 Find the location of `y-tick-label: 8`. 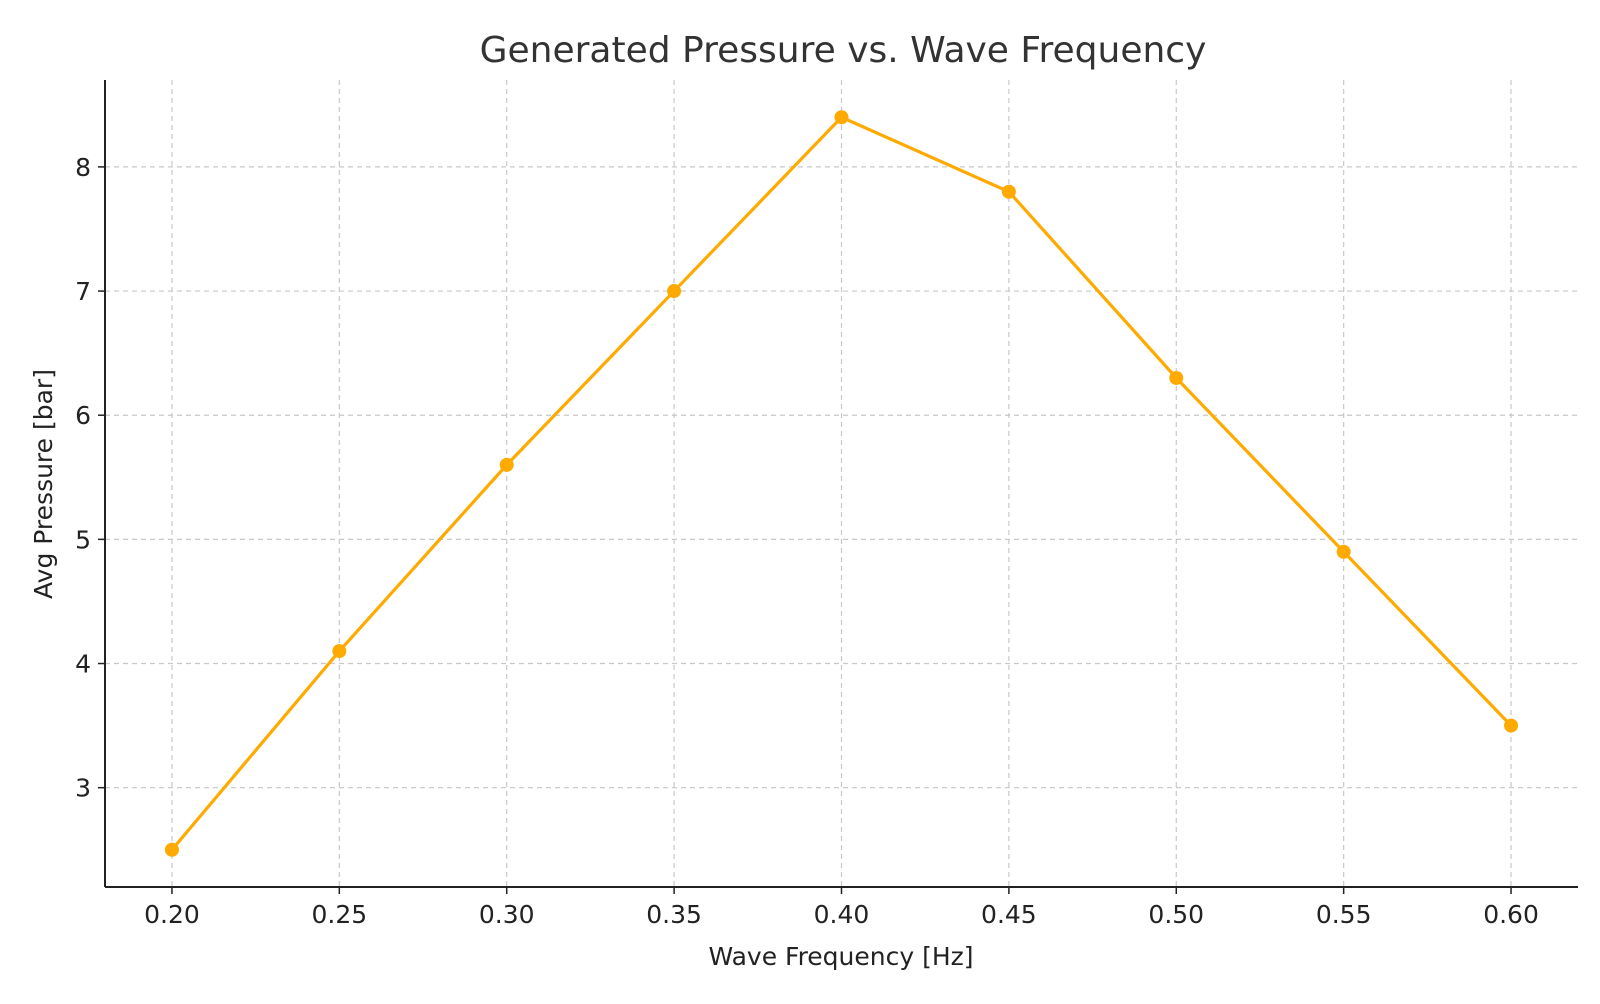

y-tick-label: 8 is located at coordinates (83, 167).